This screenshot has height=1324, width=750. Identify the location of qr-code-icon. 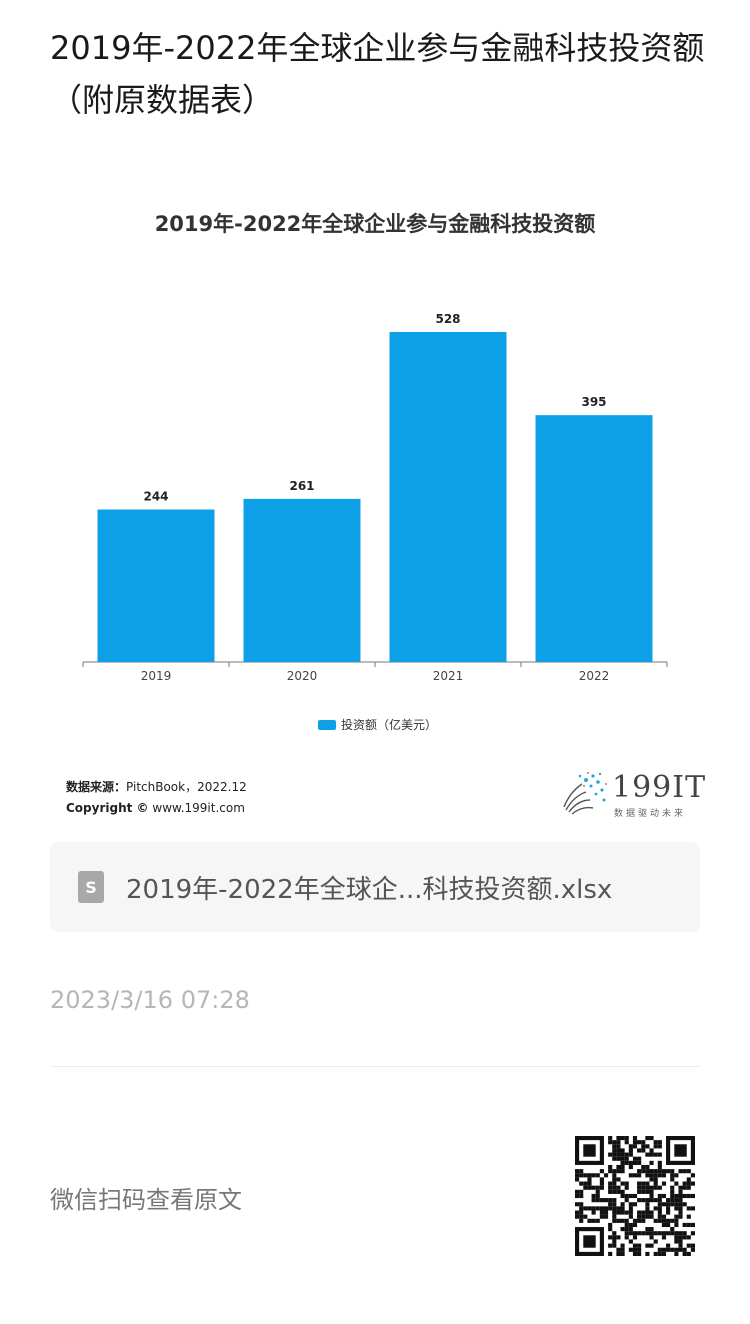
(635, 1196).